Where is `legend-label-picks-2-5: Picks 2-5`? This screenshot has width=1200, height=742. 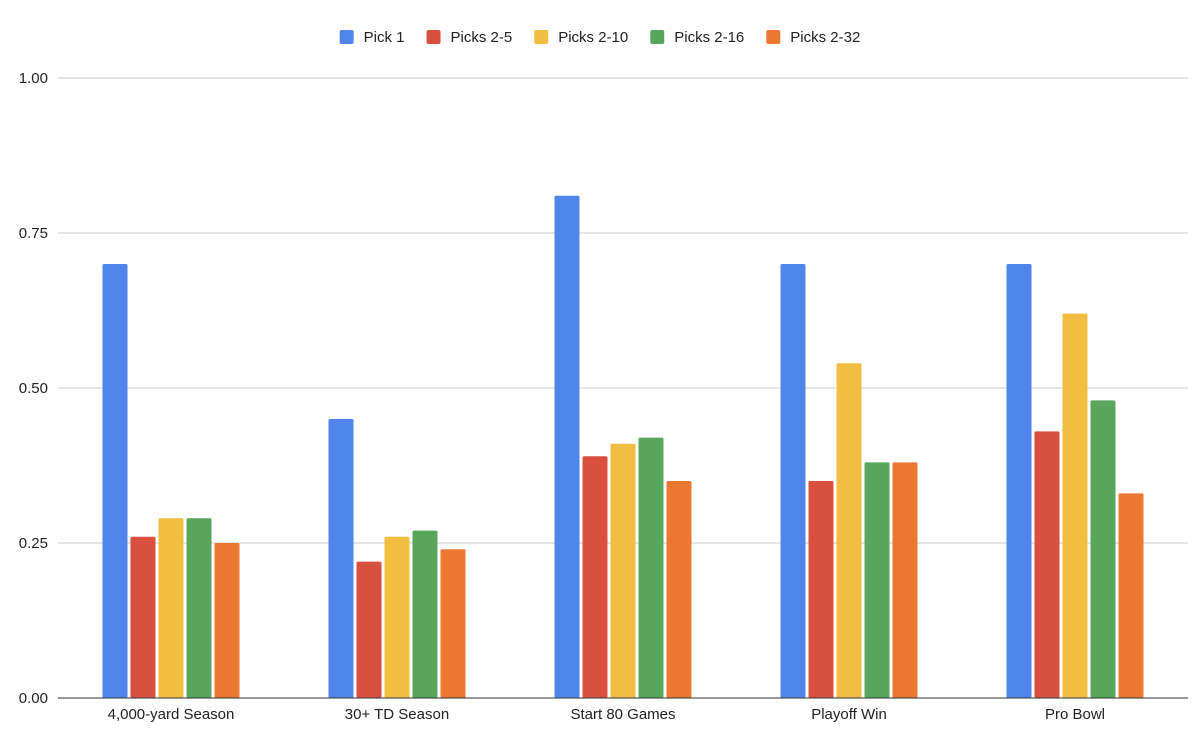
legend-label-picks-2-5: Picks 2-5 is located at coordinates (482, 37).